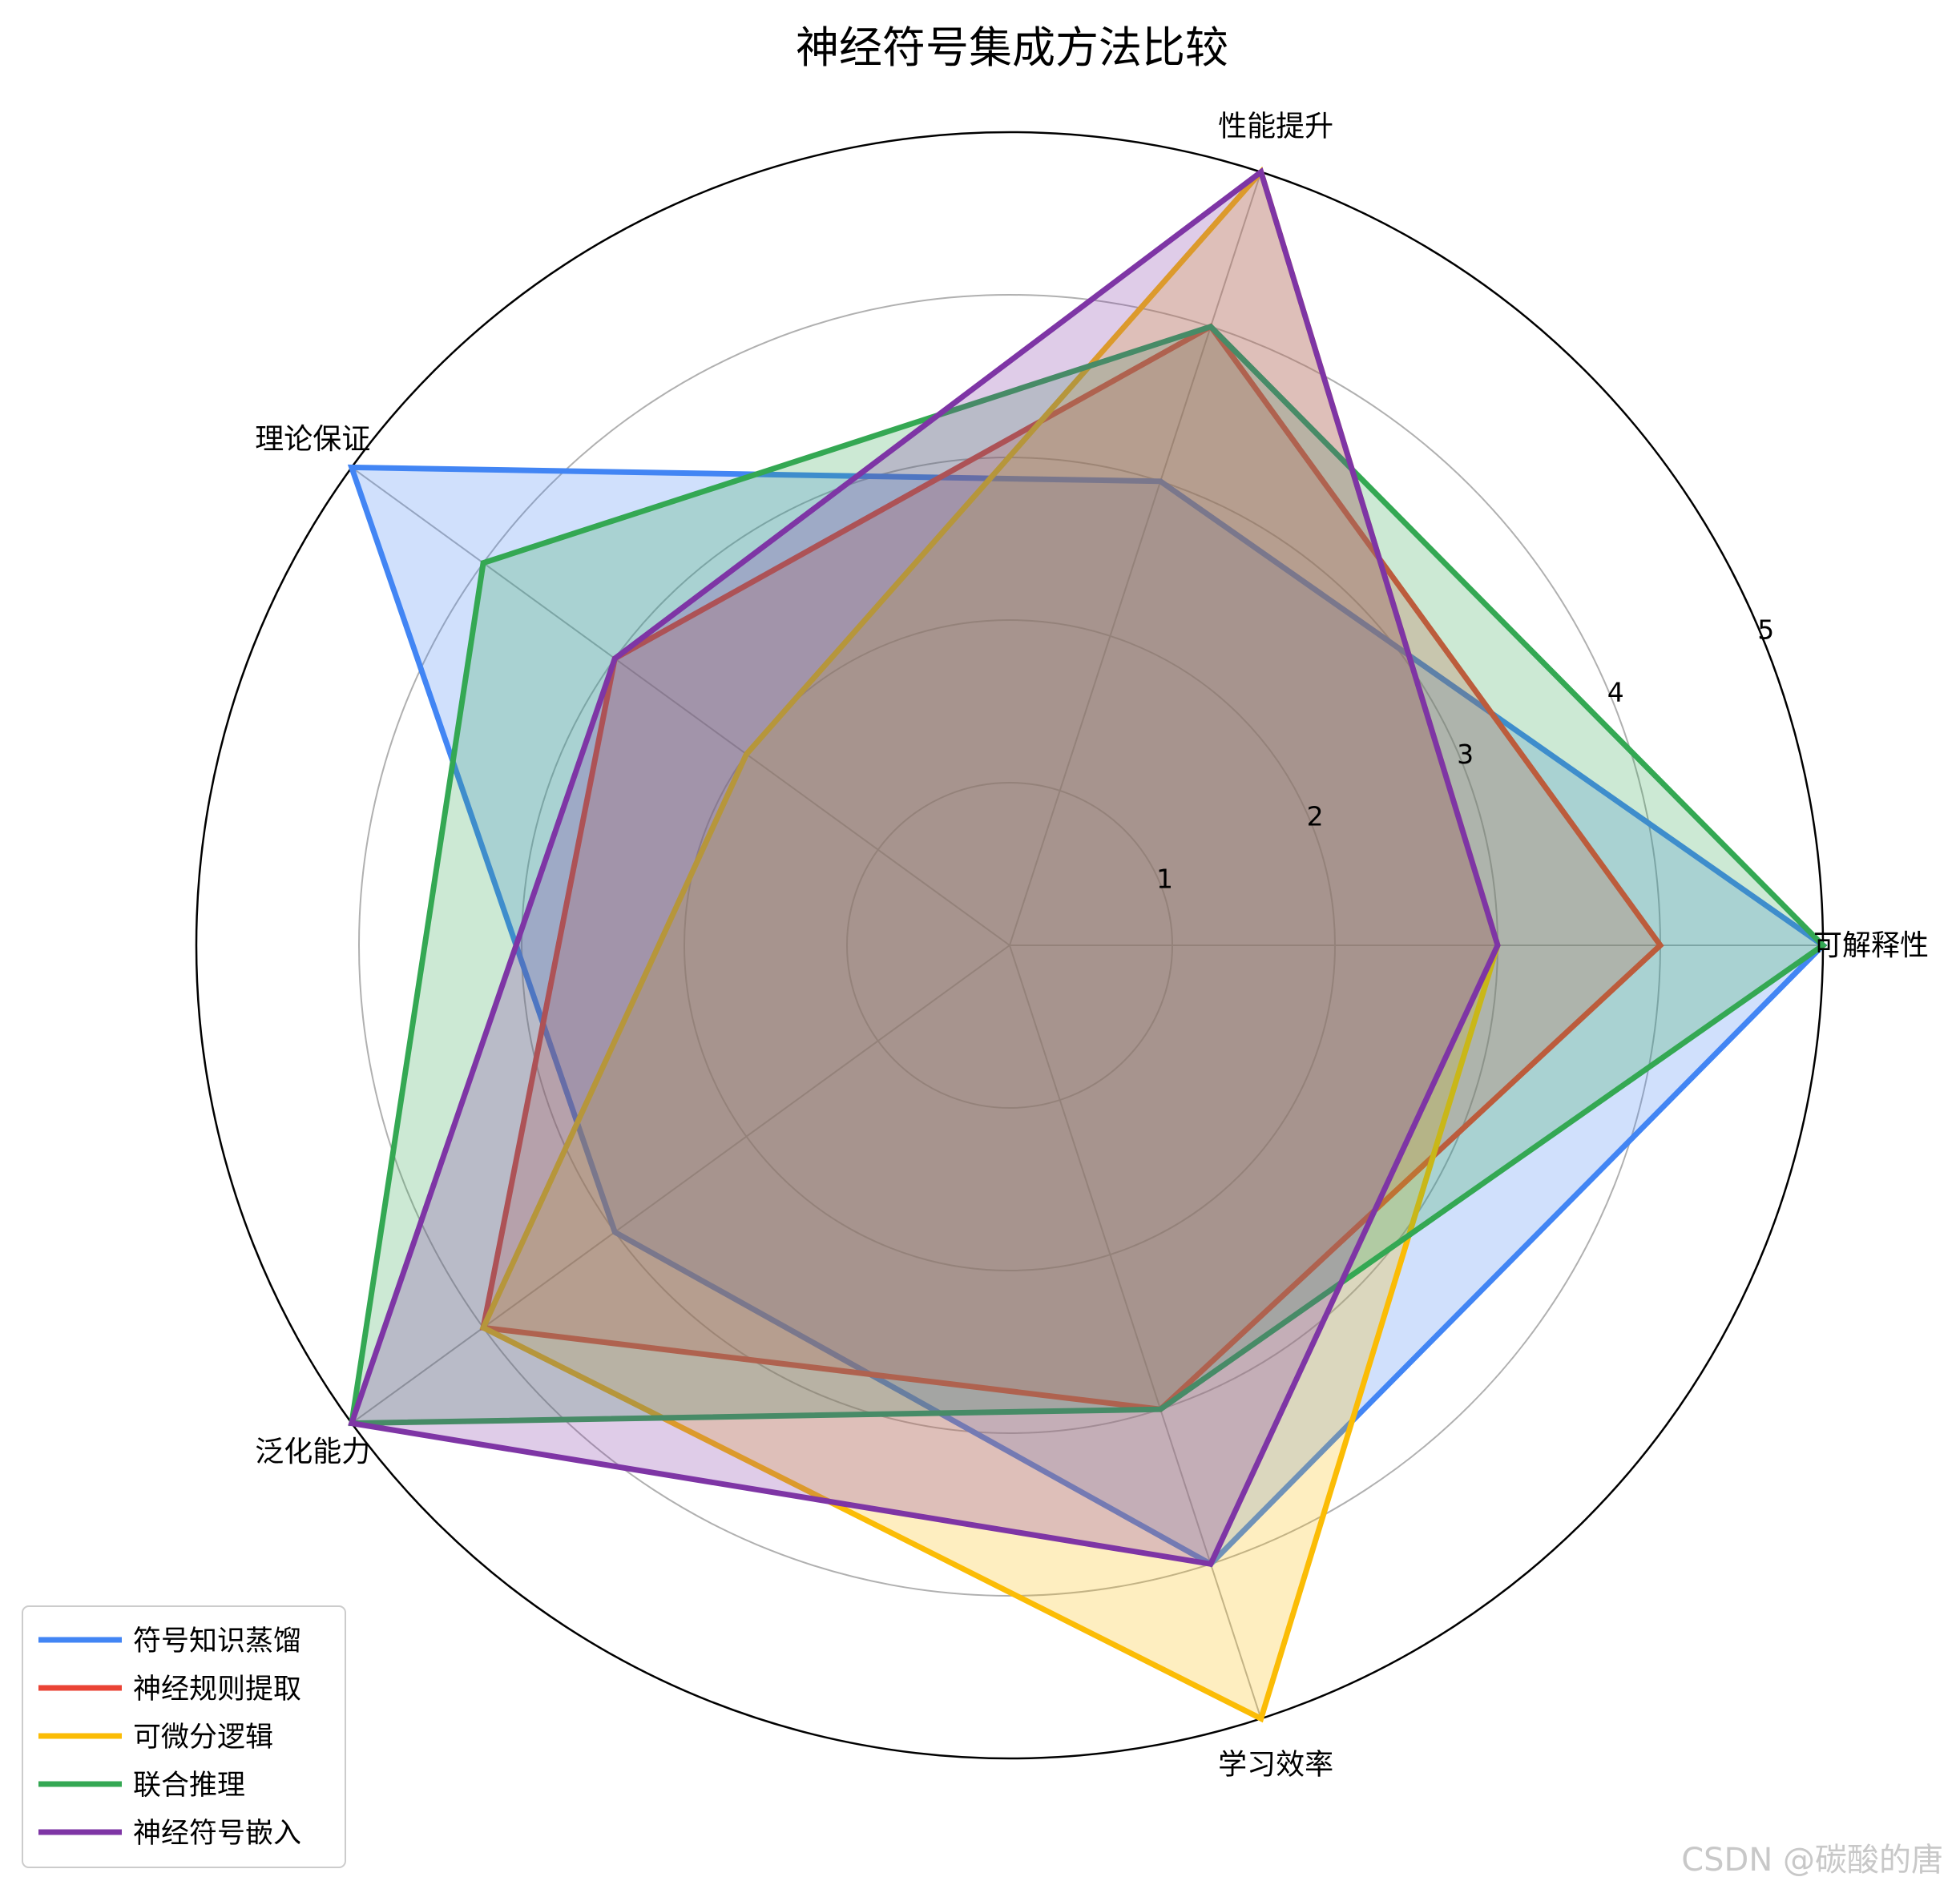 The width and height of the screenshot is (1960, 1885). What do you see at coordinates (1615, 691) in the screenshot?
I see `radial-tick-label: 4` at bounding box center [1615, 691].